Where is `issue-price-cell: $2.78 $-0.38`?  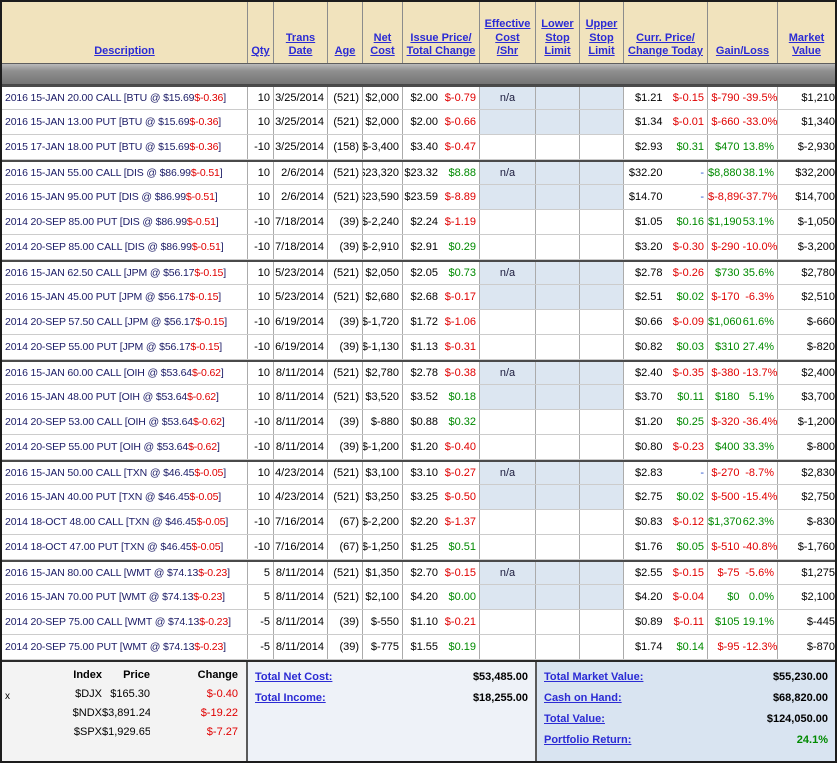
issue-price-cell: $2.78 $-0.38 is located at coordinates (441, 373).